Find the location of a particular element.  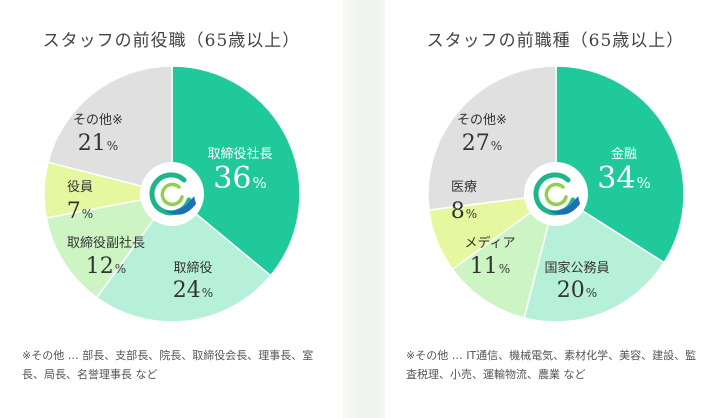

slice-value: 20% is located at coordinates (577, 290).